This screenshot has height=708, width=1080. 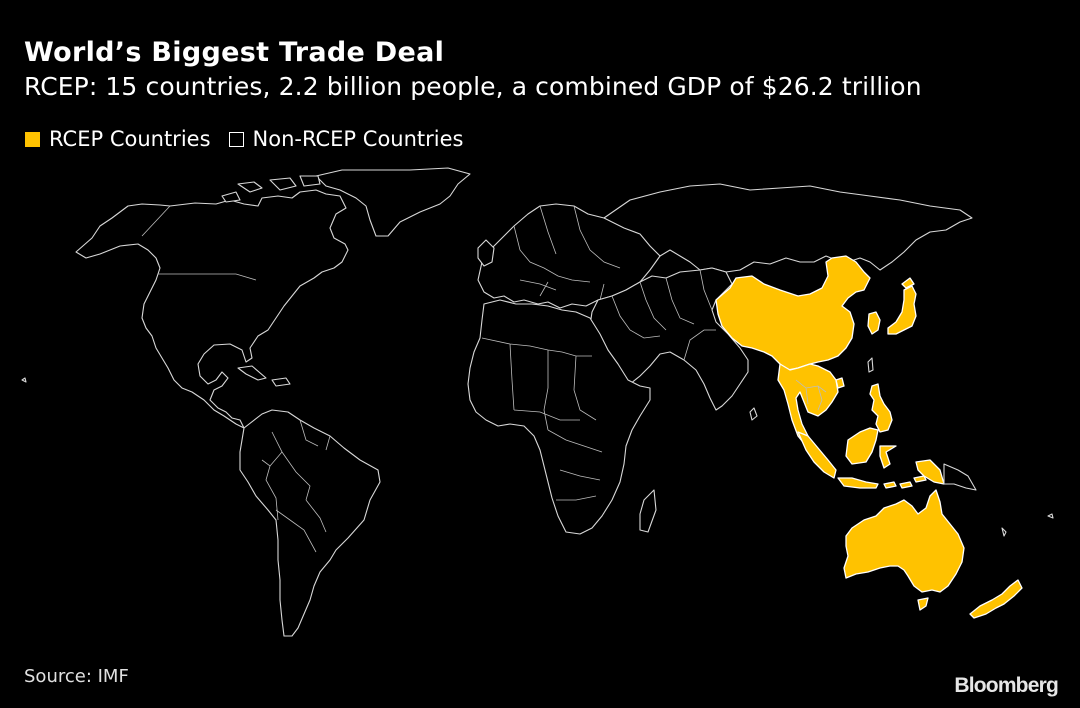 What do you see at coordinates (212, 309) in the screenshot?
I see `north-america` at bounding box center [212, 309].